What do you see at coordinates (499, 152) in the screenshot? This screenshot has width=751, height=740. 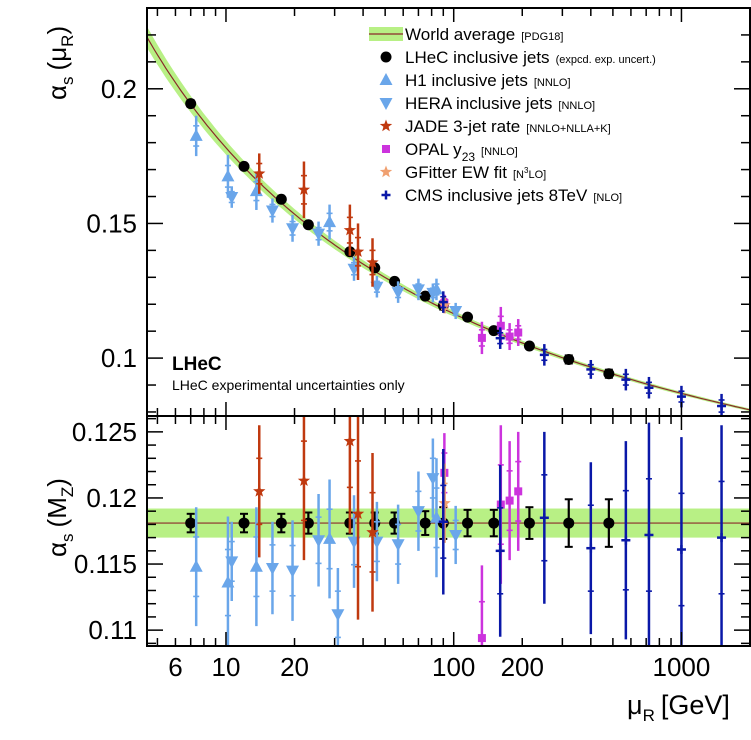 I see `legend-note-opal: [NNLO]` at bounding box center [499, 152].